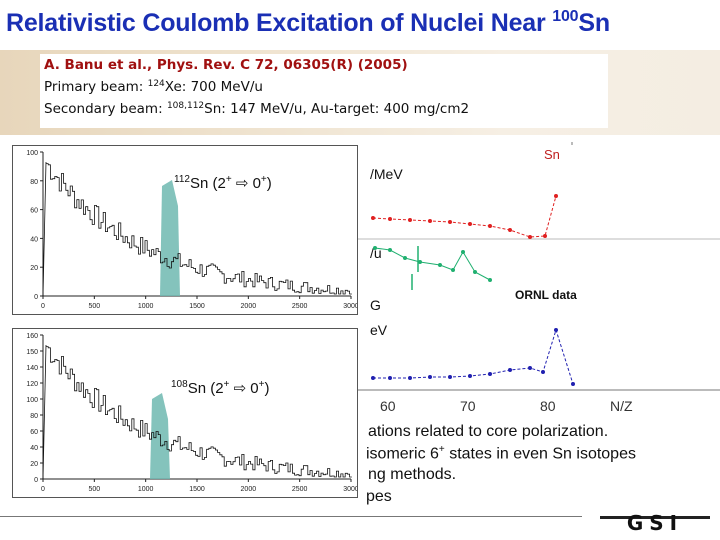 The width and height of the screenshot is (720, 540). Describe the element at coordinates (379, 330) in the screenshot. I see `right-plot-ev-label: eV` at that location.